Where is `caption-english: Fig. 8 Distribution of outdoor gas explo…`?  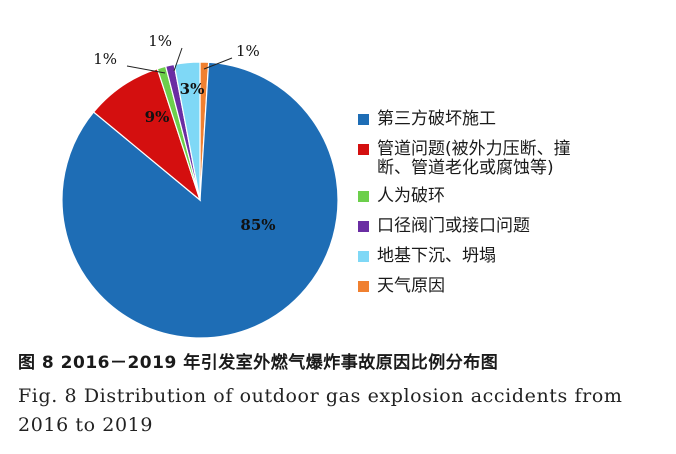
caption-english: Fig. 8 Distribution of outdoor gas explo… is located at coordinates (320, 410).